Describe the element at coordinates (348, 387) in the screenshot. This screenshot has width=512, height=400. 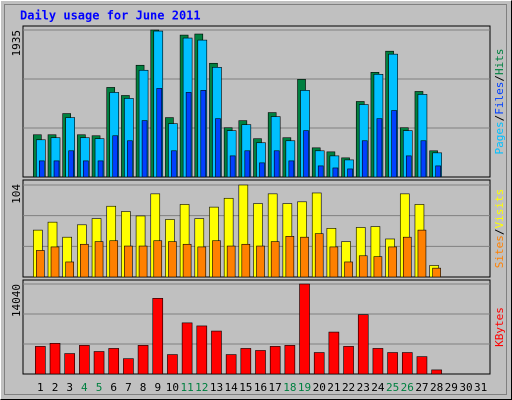
I see `x-tick-label: 22` at that location.